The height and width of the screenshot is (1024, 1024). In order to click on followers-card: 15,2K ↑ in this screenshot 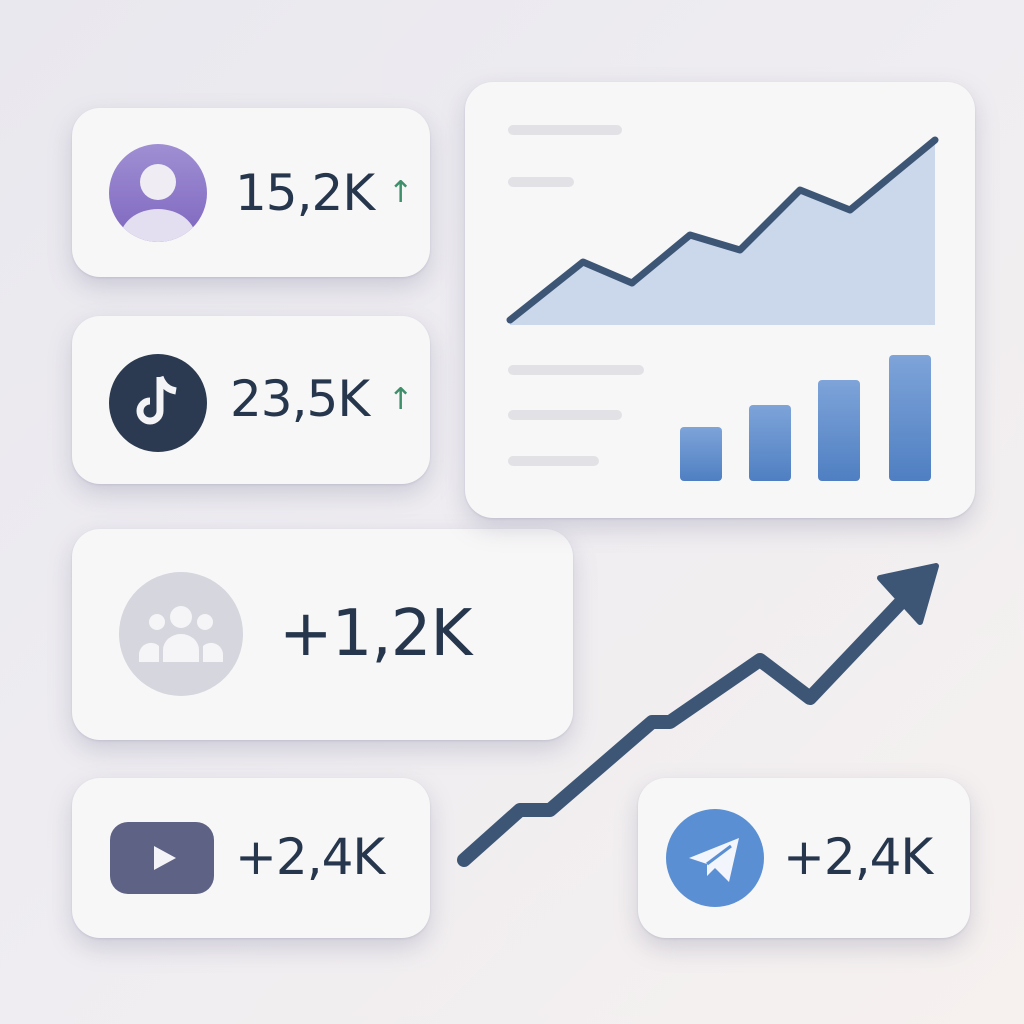, I will do `click(251, 192)`.